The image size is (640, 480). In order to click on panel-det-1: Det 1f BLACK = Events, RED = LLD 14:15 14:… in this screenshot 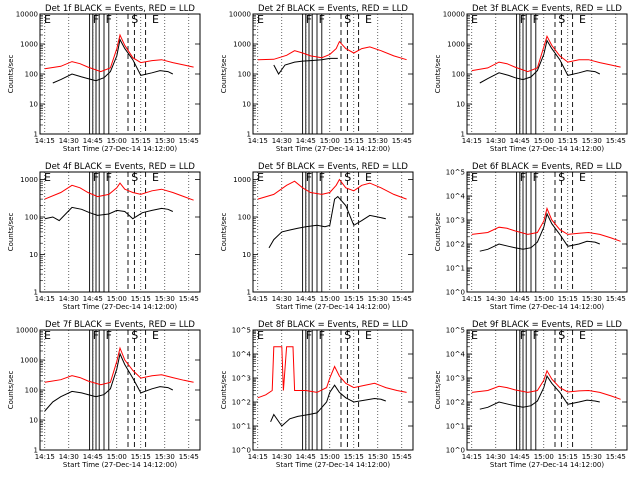, I will do `click(104, 78)`.